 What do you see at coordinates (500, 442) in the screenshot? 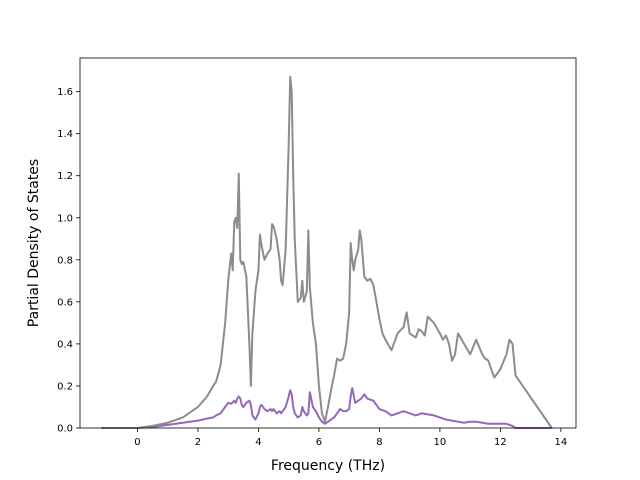
I see `x-tick-label: 12` at bounding box center [500, 442].